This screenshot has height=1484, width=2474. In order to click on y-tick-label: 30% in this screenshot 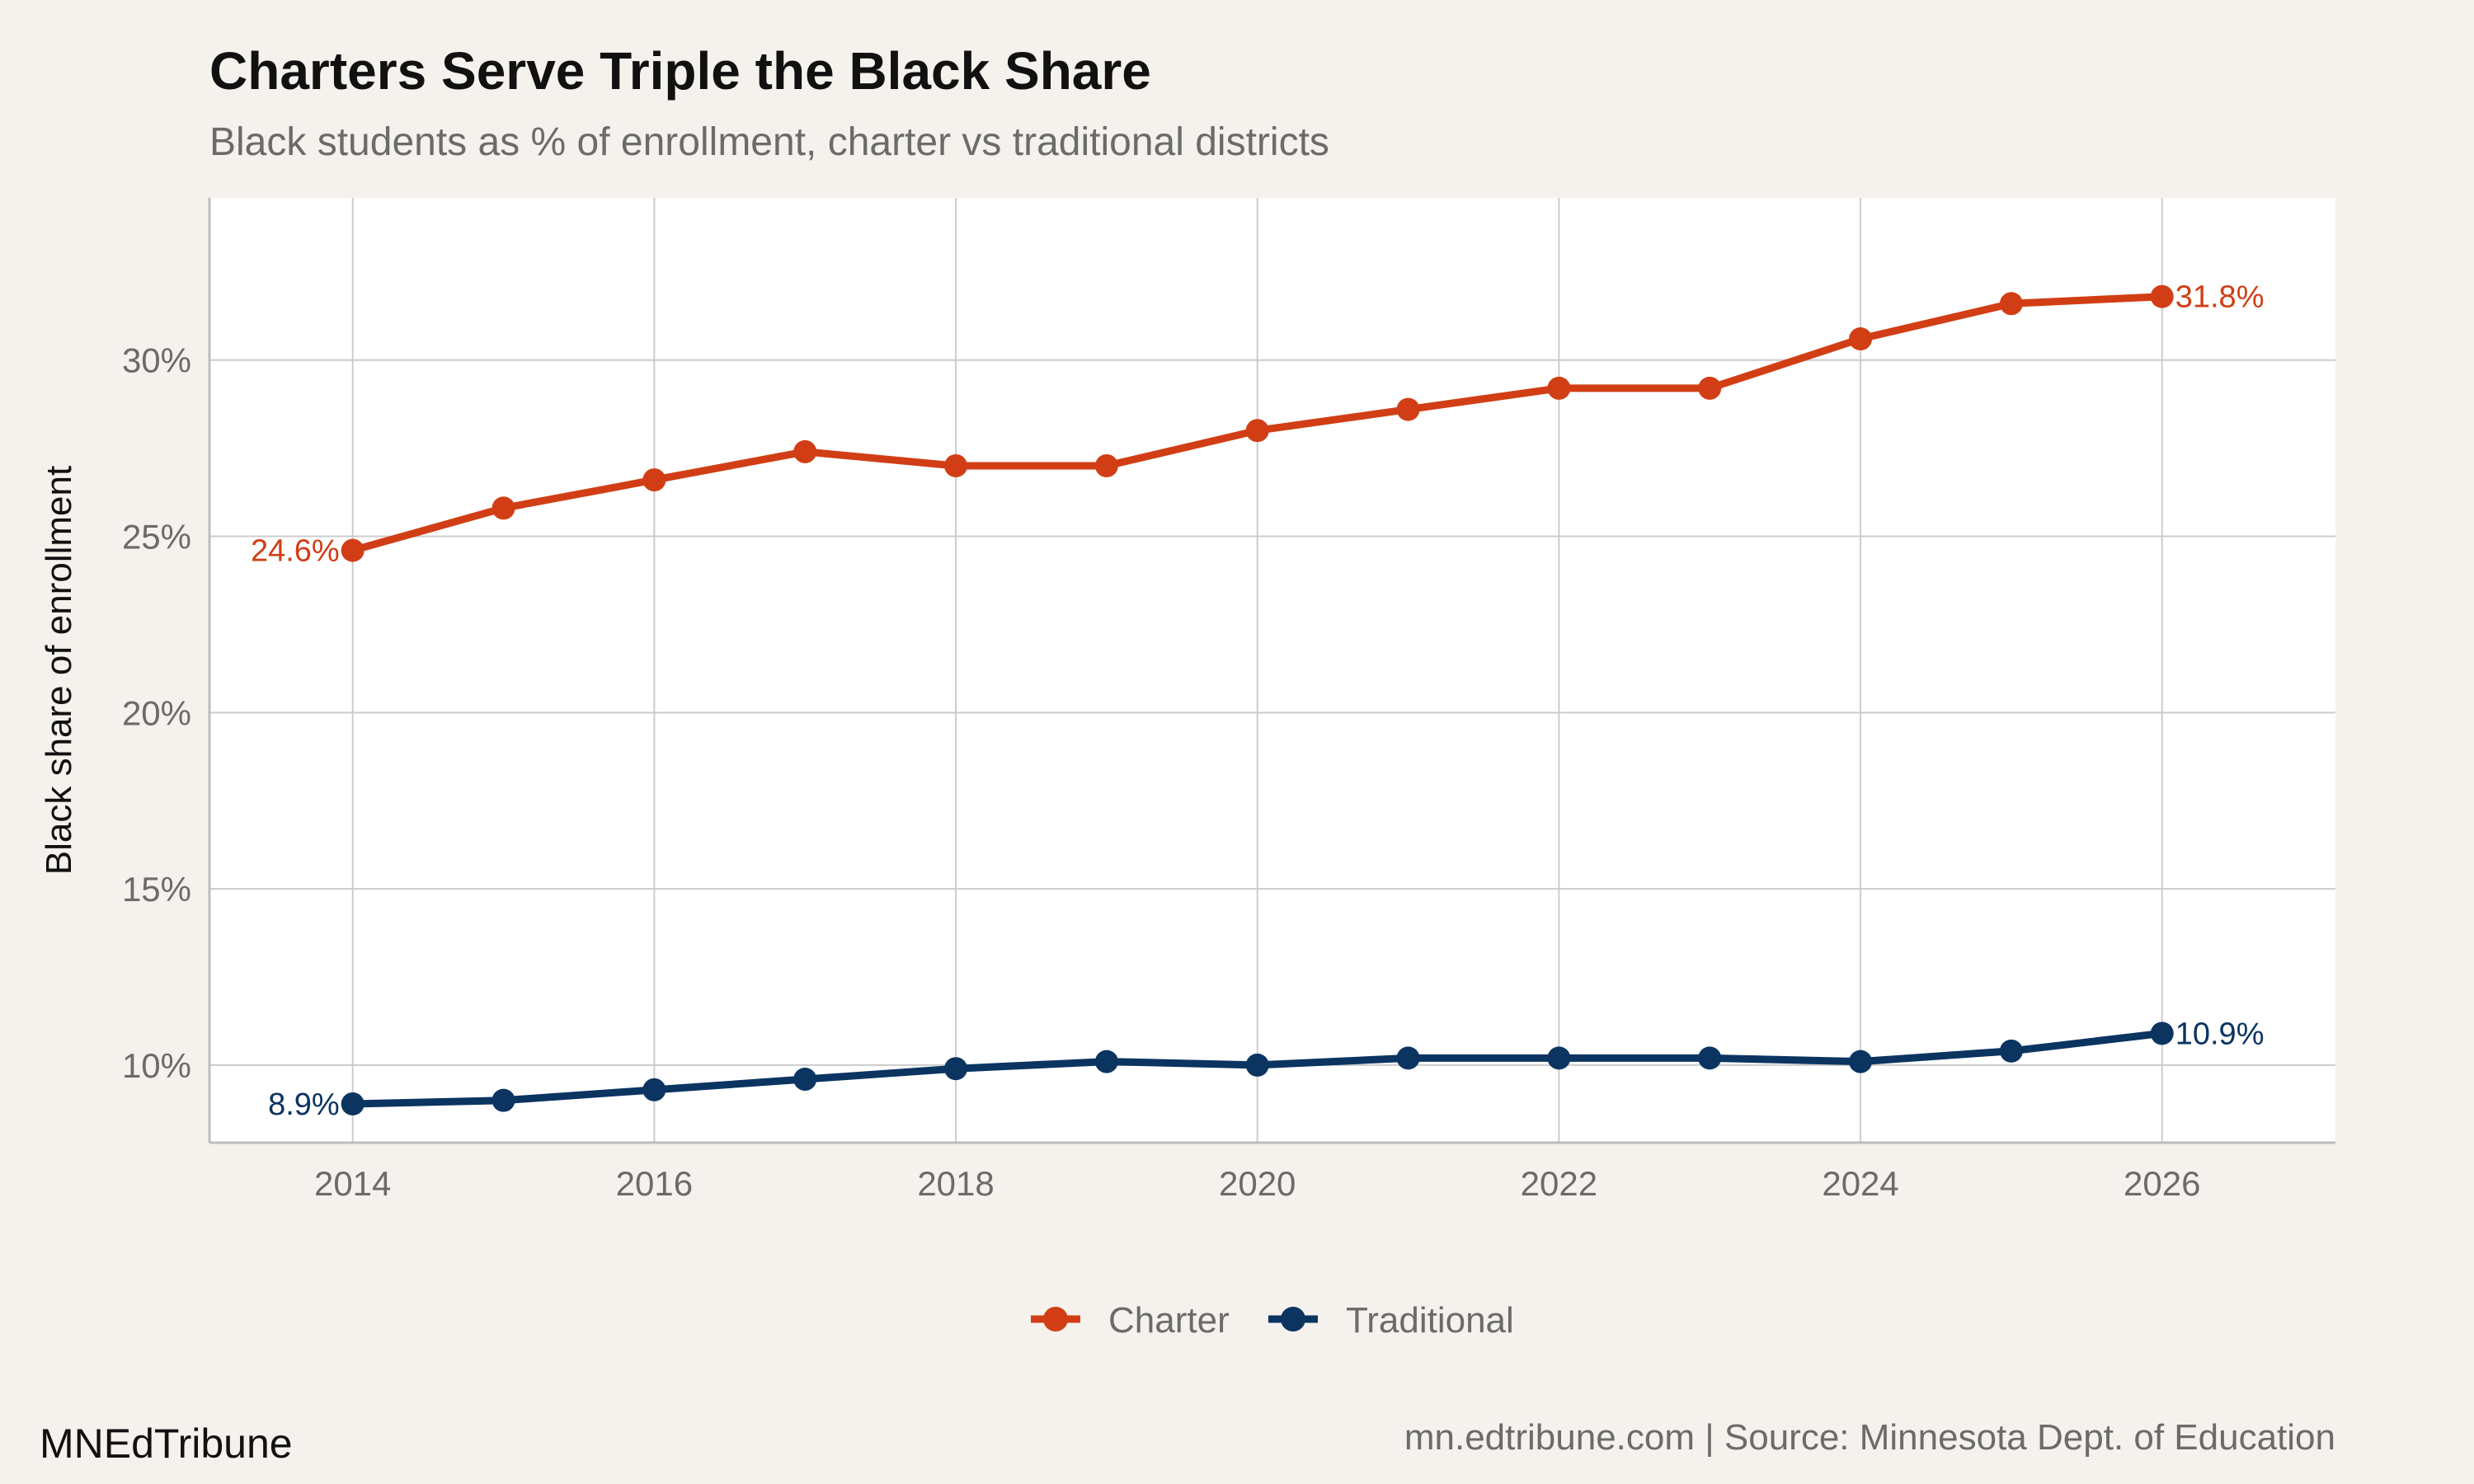, I will do `click(156, 360)`.